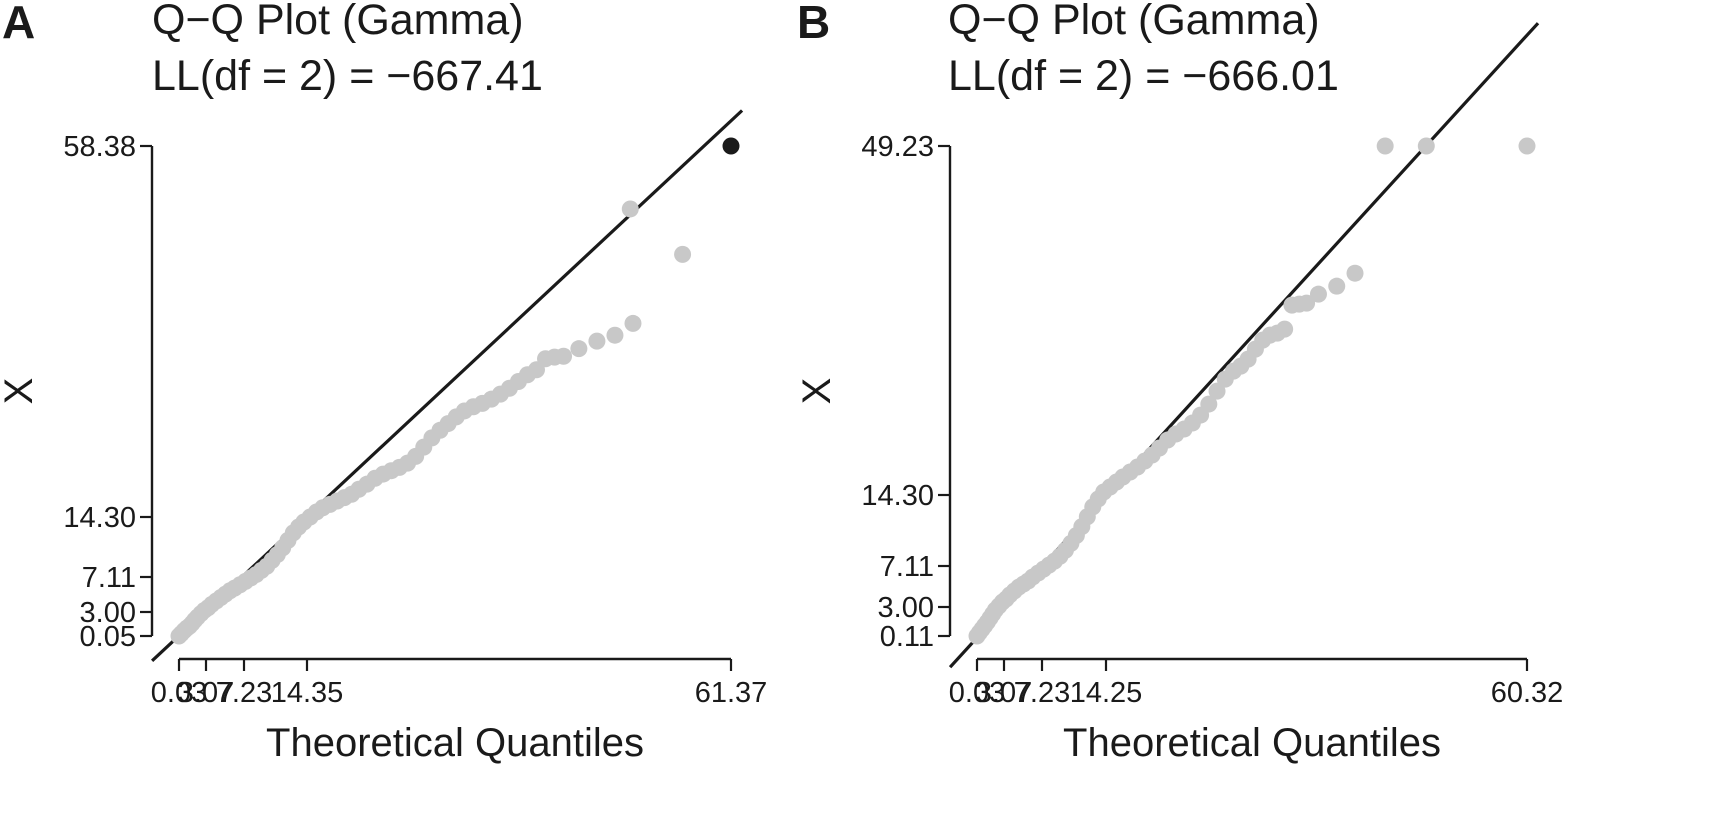 The image size is (1725, 829). Describe the element at coordinates (1256, 684) in the screenshot. I see `panel-b-x-ticks: 0.033.077.23 14.25 60.32` at that location.